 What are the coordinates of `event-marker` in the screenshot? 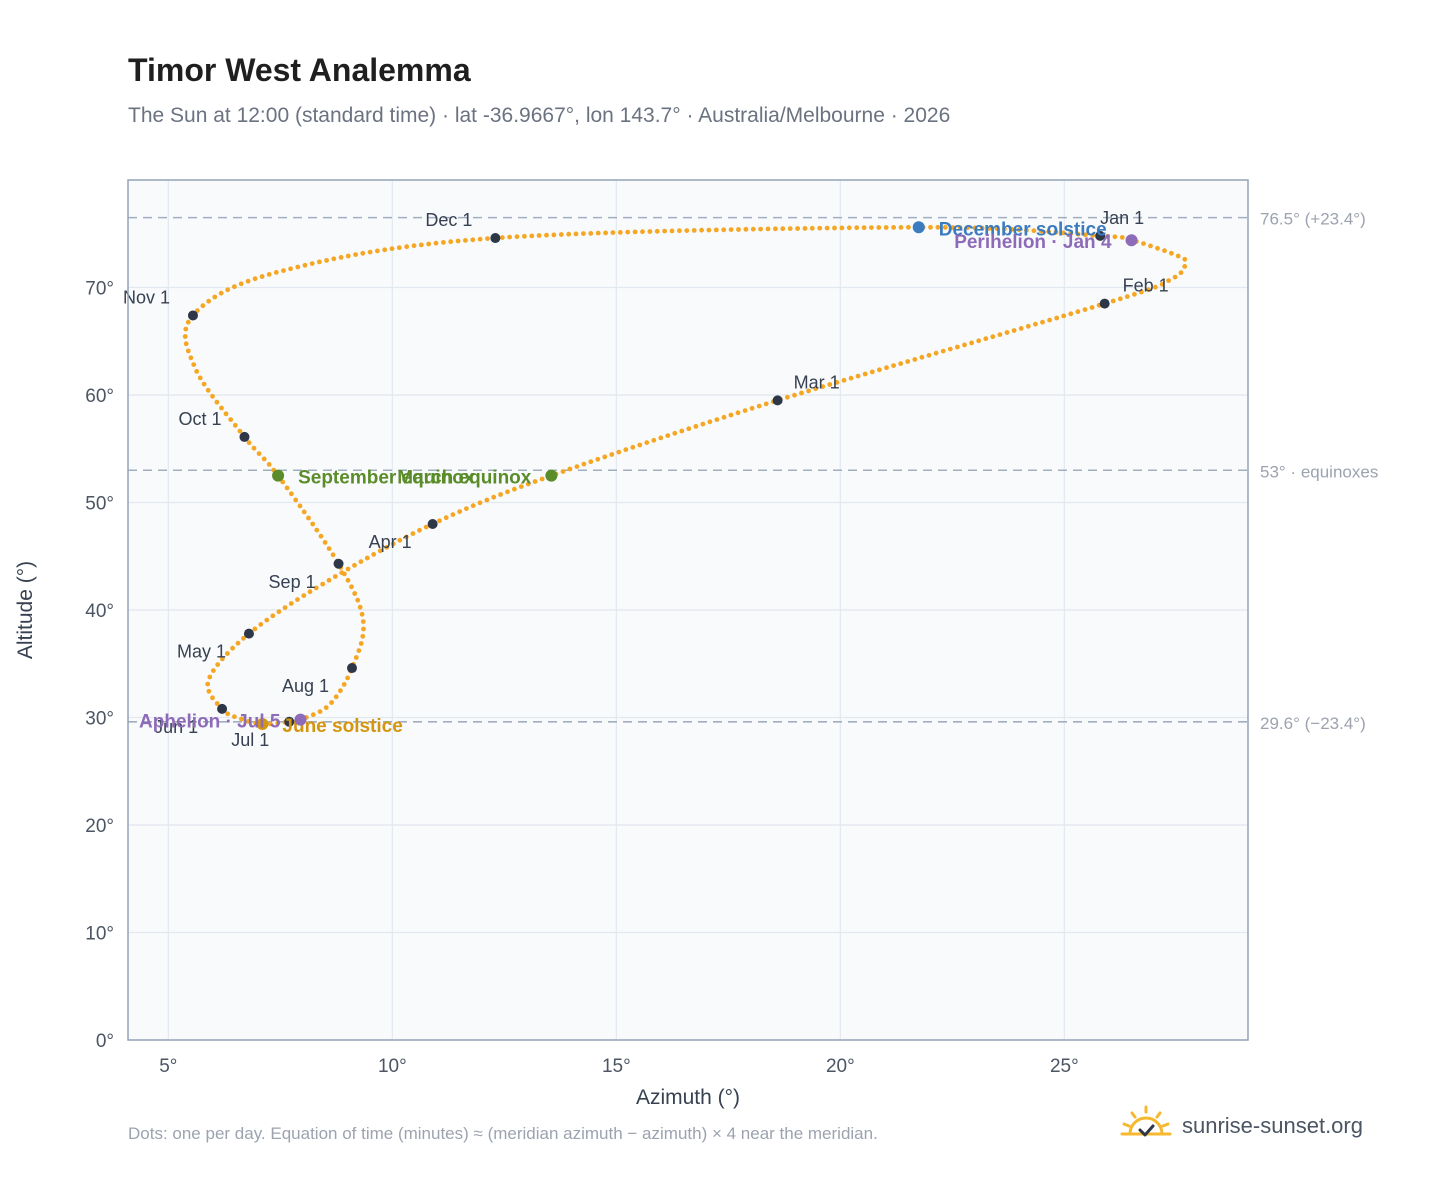 It's located at (278, 475).